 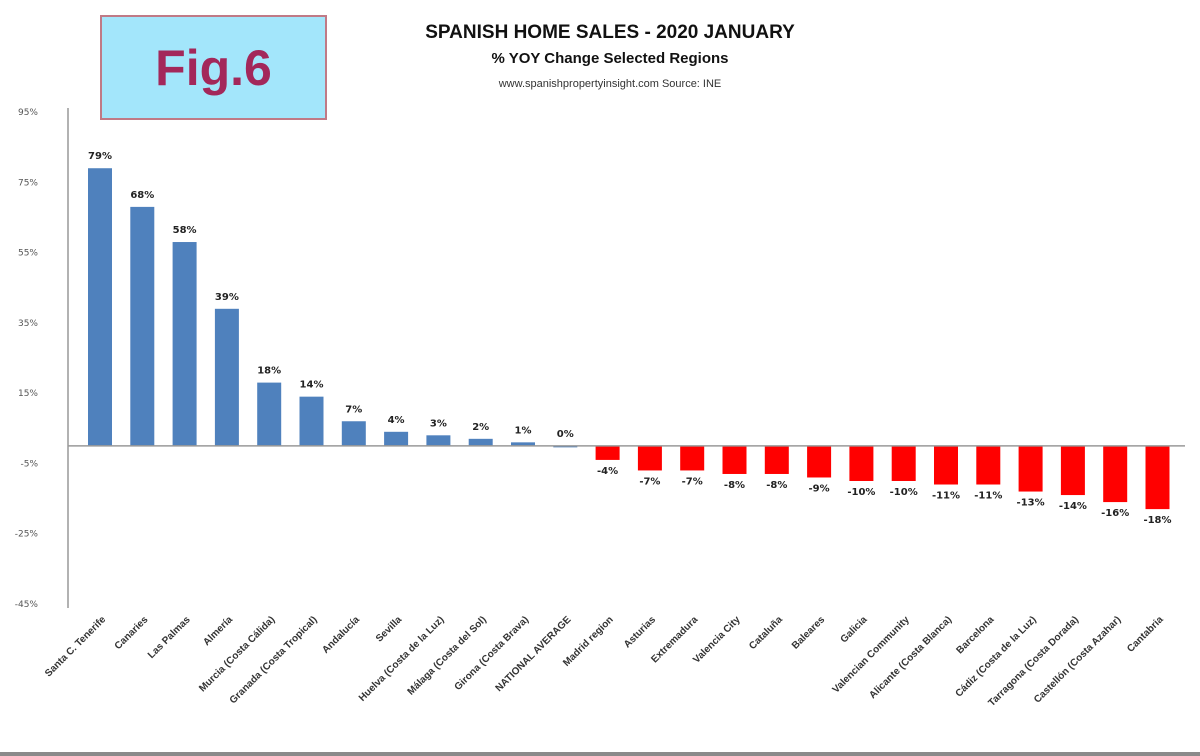 What do you see at coordinates (565, 434) in the screenshot?
I see `data-label: 0%` at bounding box center [565, 434].